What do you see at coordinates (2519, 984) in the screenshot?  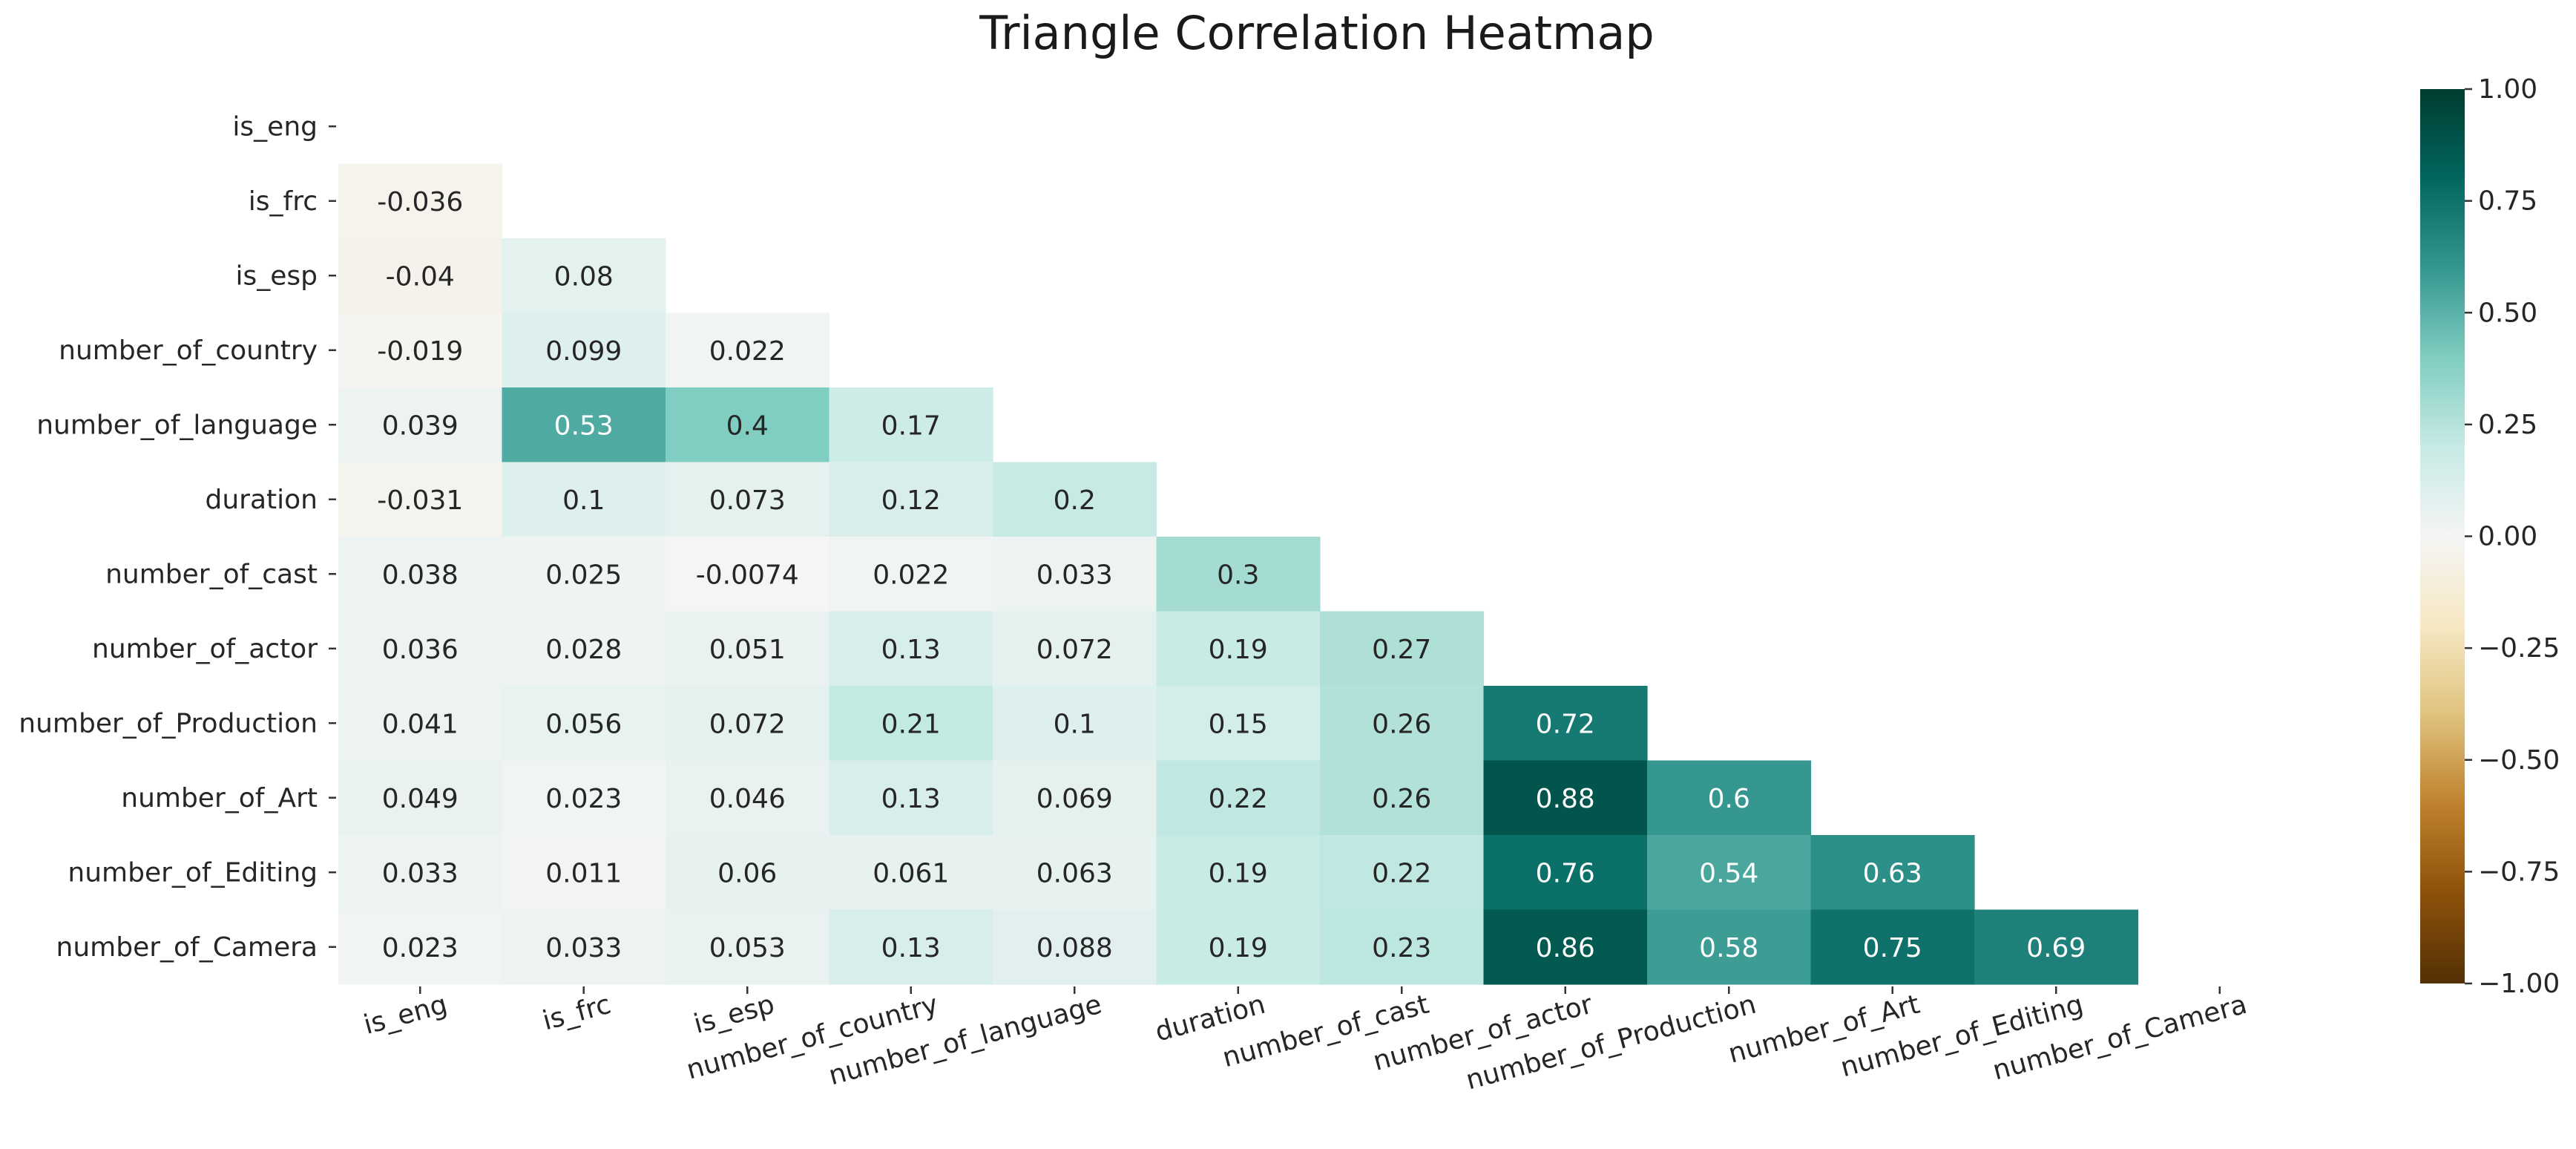 I see `colorbar-tick-label: −1.00` at bounding box center [2519, 984].